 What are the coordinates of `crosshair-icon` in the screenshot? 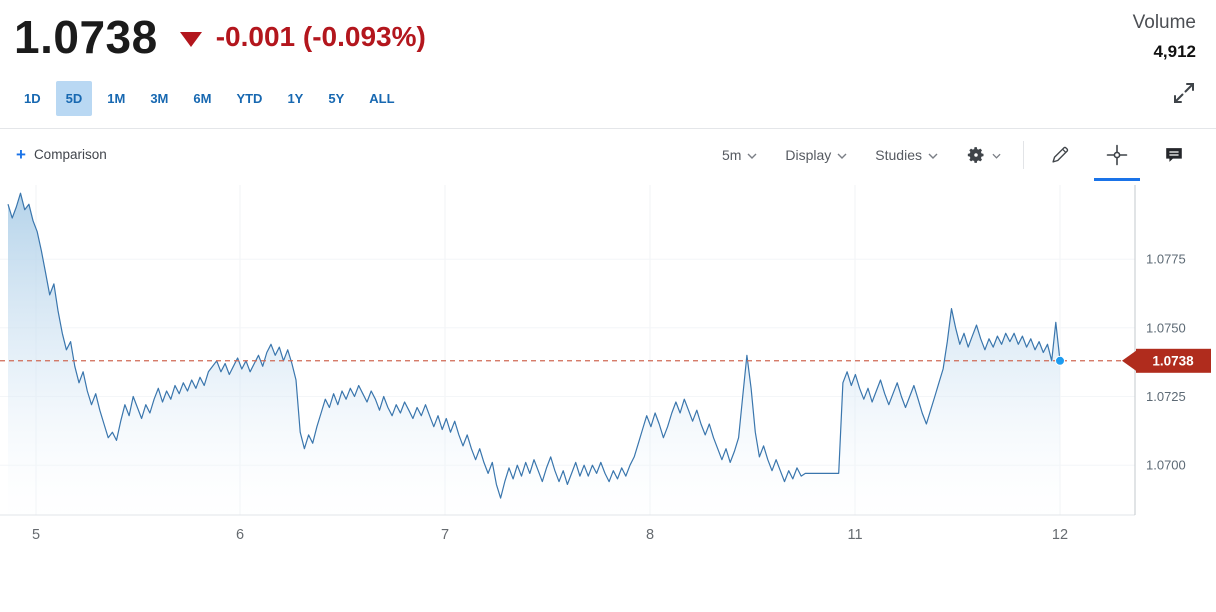 It's located at (1117, 154).